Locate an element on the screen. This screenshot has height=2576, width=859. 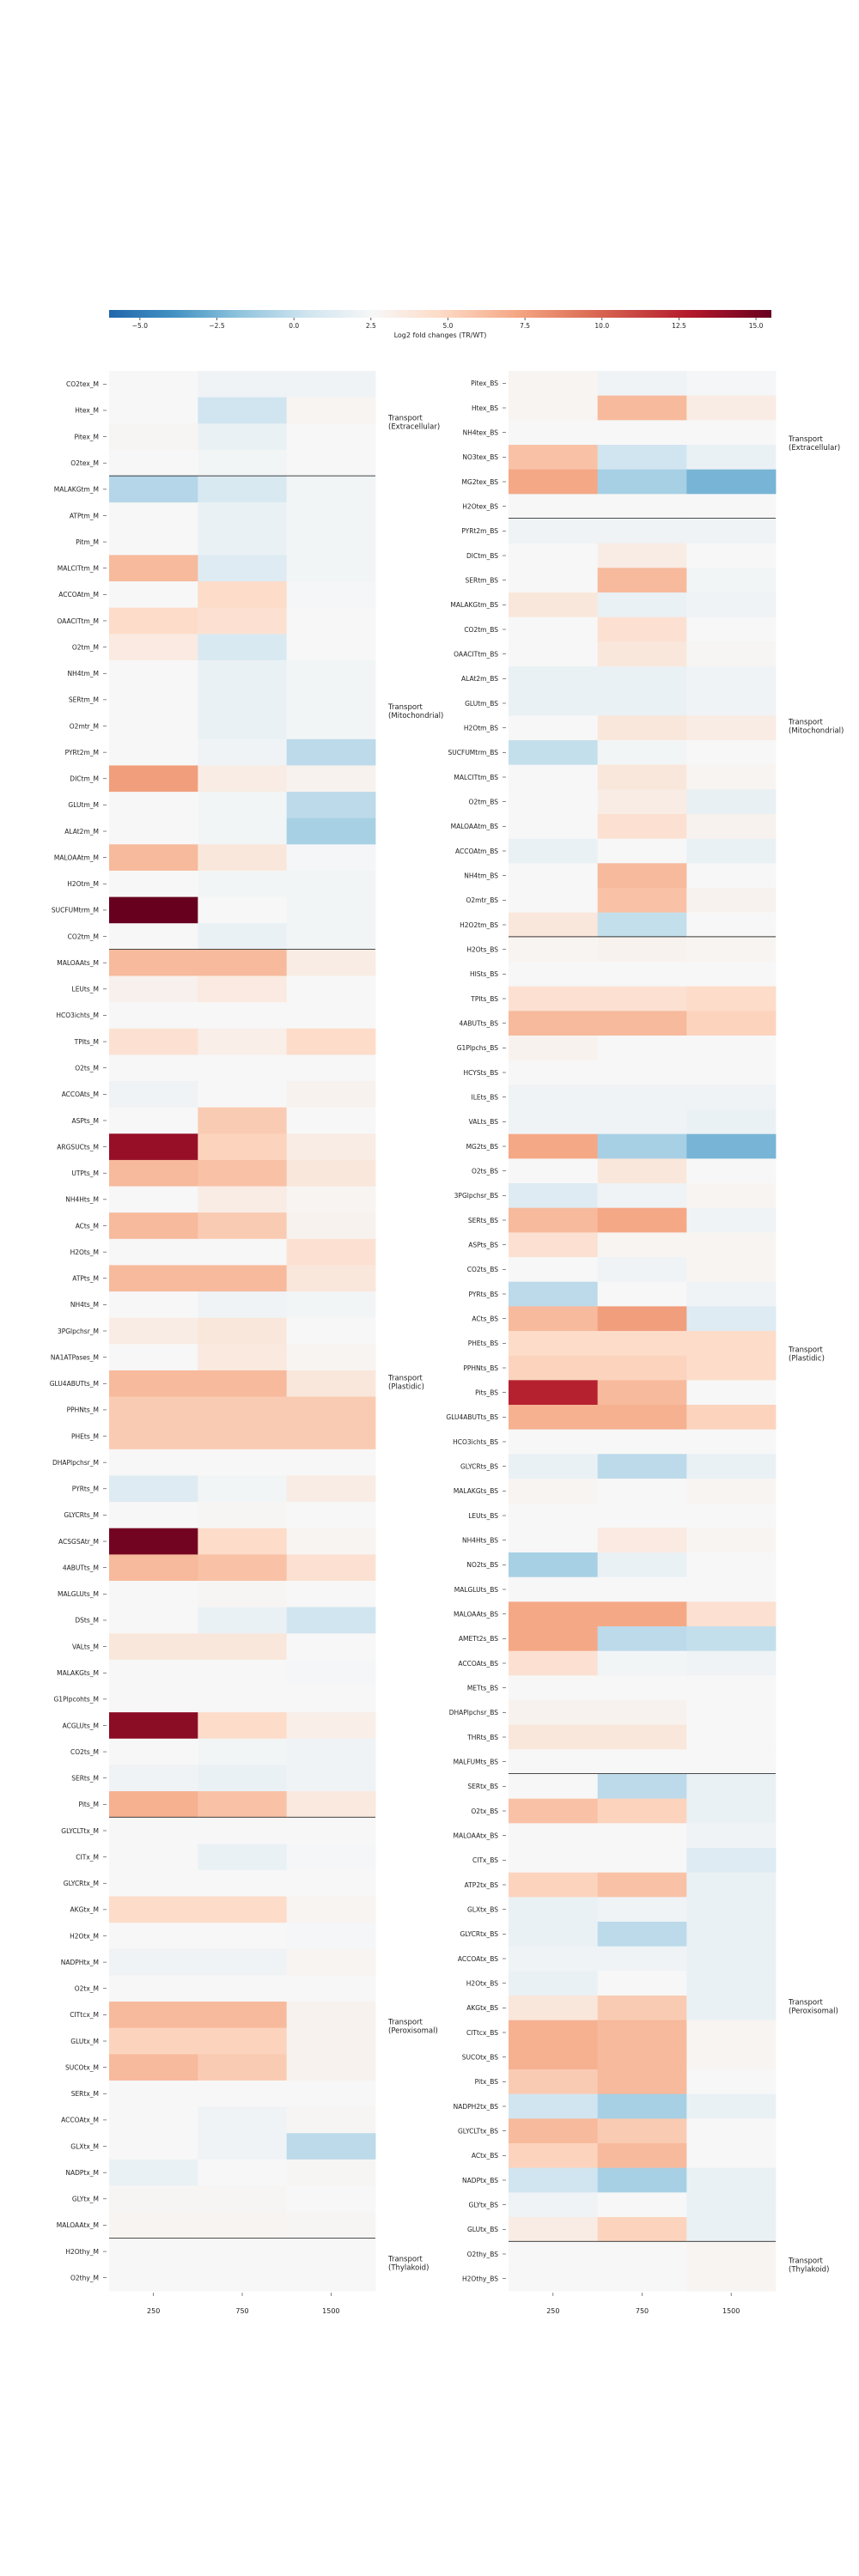
row-label: GLUtx_M is located at coordinates (85, 2041).